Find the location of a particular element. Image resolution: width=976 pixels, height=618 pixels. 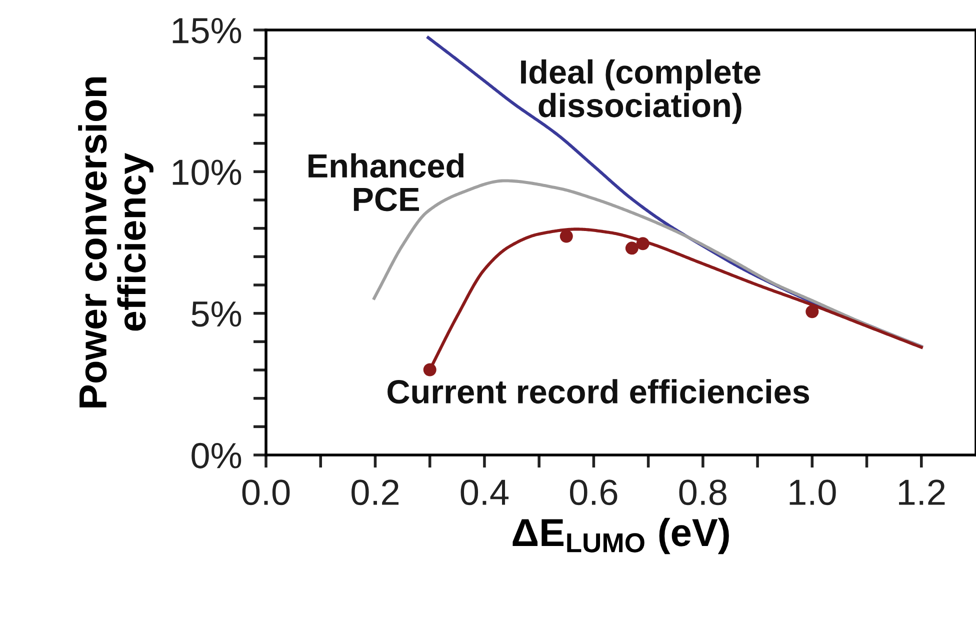

y-tick-label: 0% is located at coordinates (217, 455).